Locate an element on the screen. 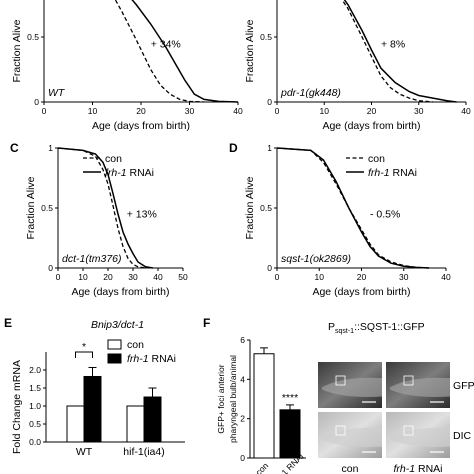 The image size is (474, 474). panel-letter: E is located at coordinates (8, 323).